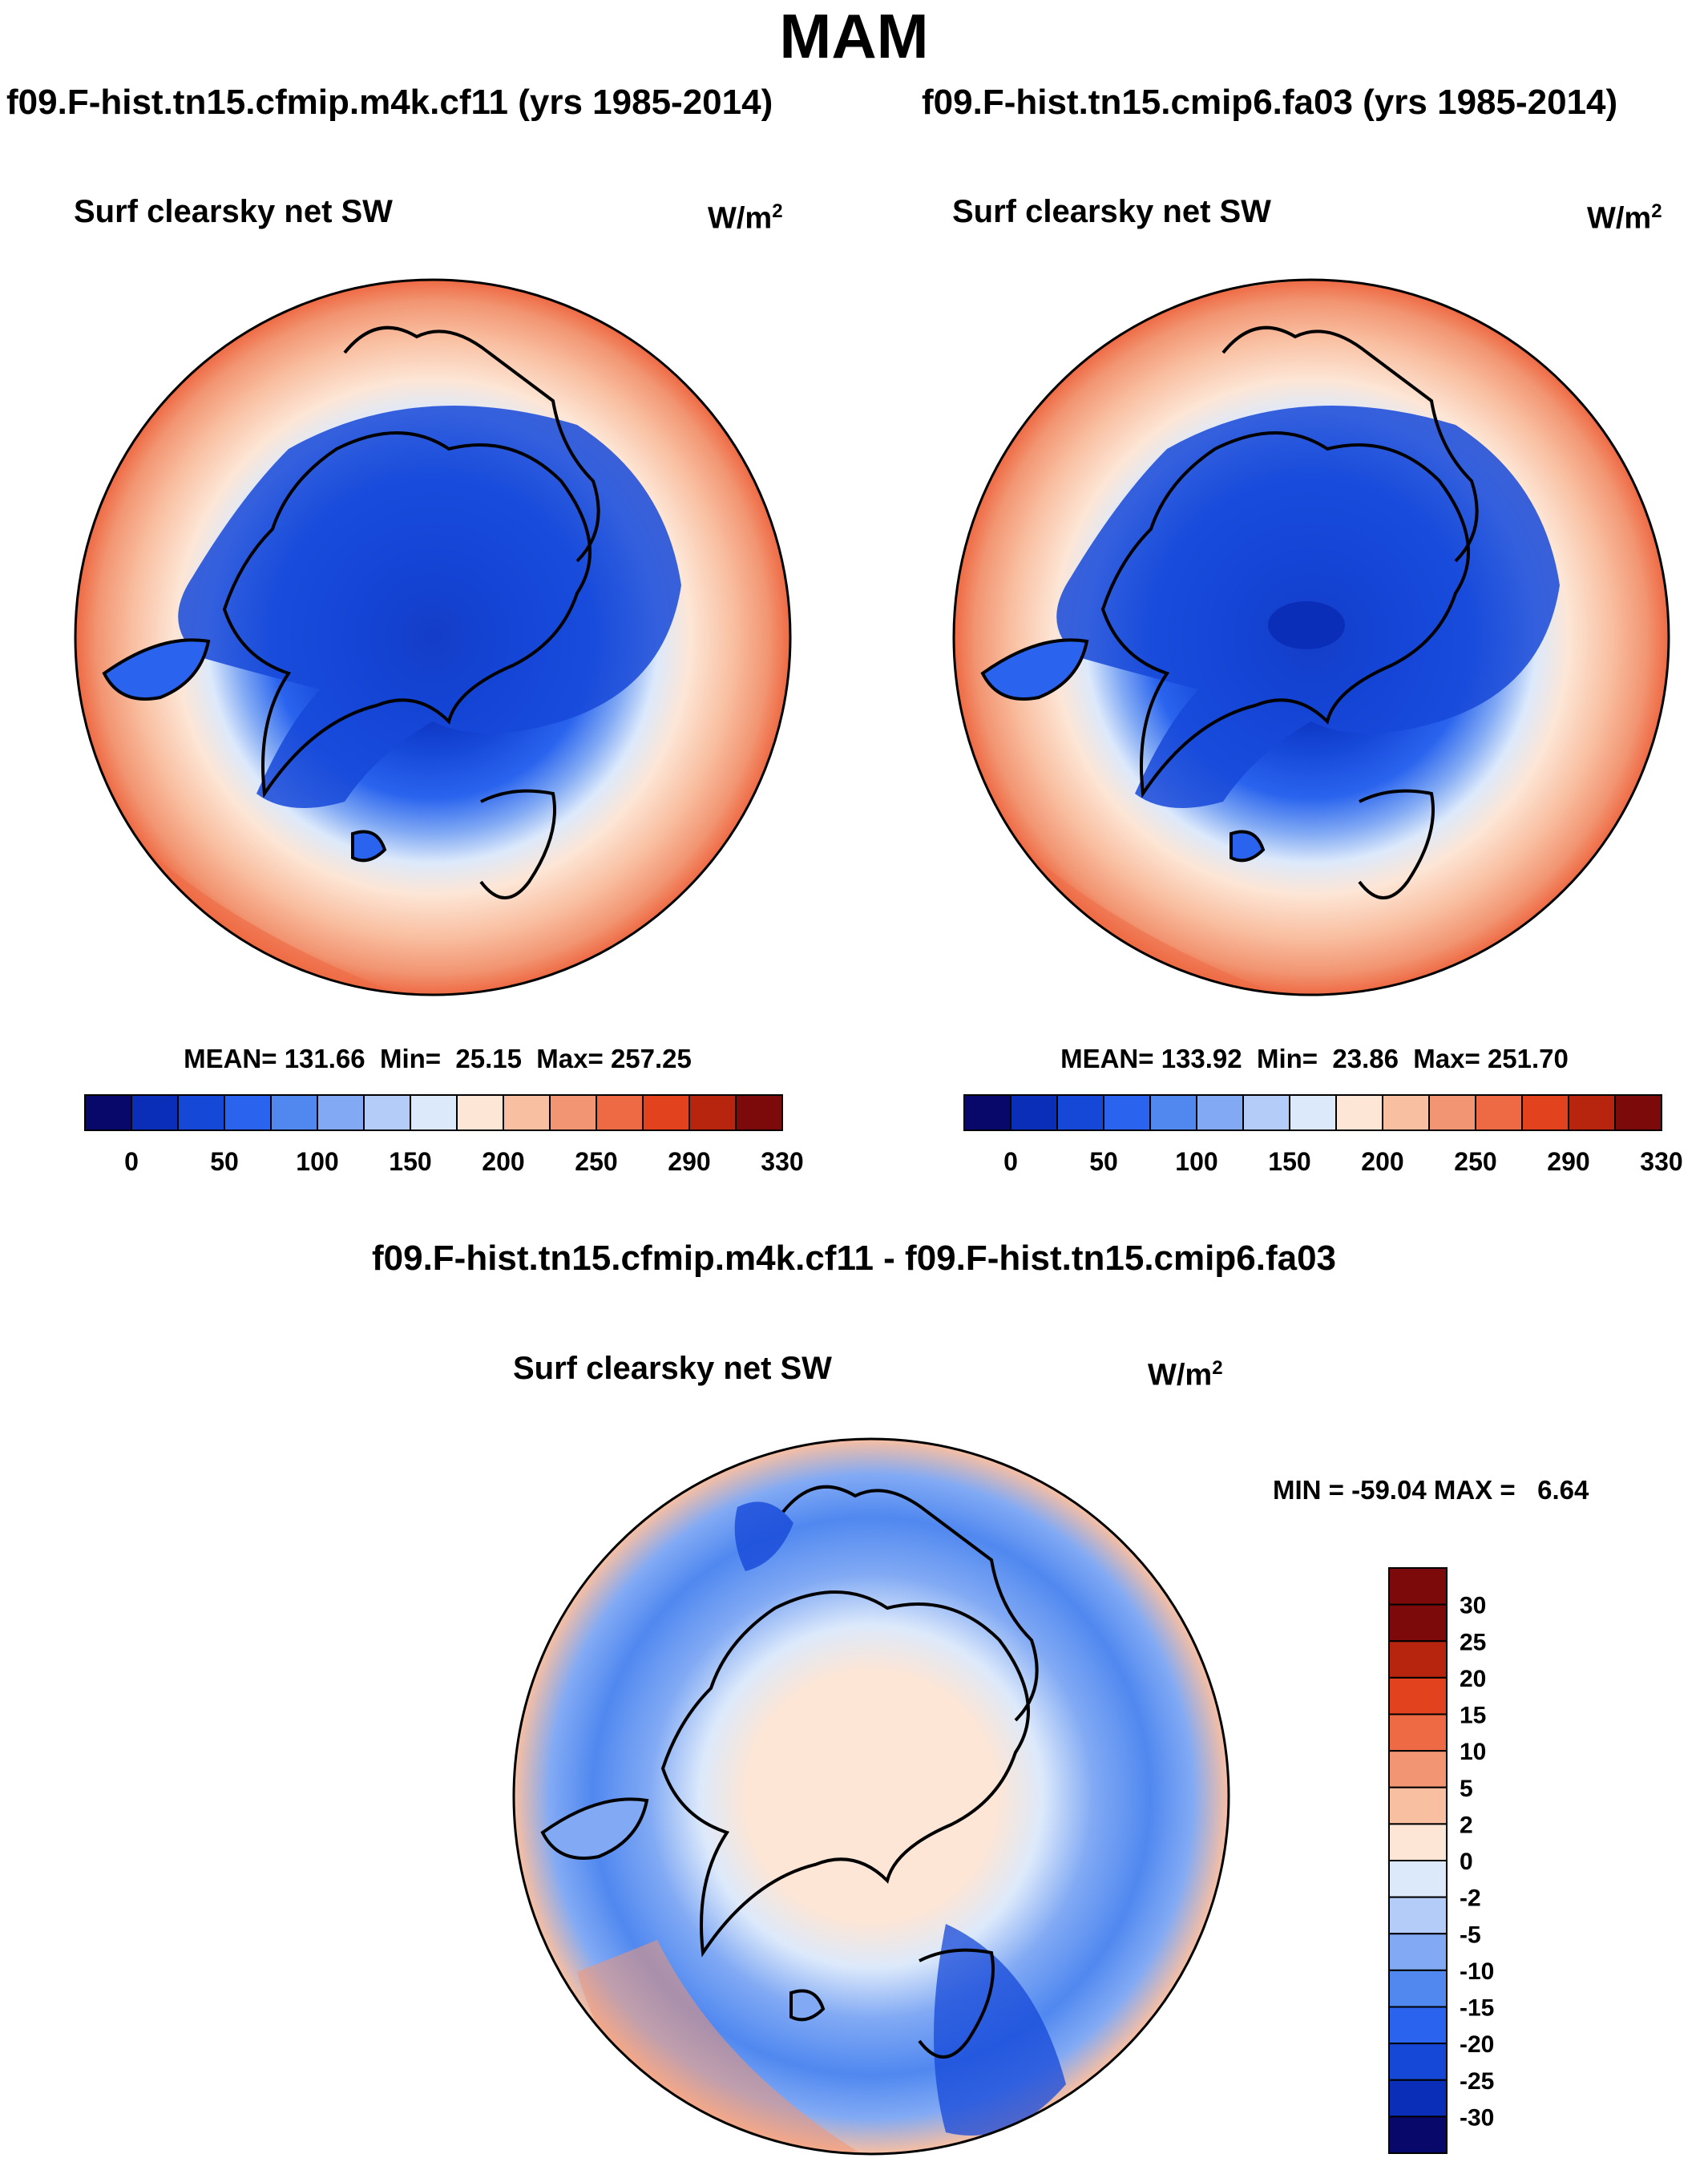  Describe the element at coordinates (471, 444) in the screenshot. I see `map1-siberia-coast` at that location.